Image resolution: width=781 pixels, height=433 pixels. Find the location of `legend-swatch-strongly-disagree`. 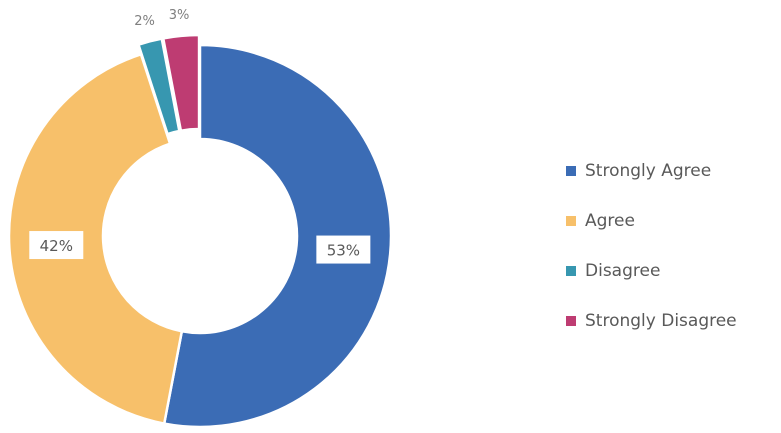

legend-swatch-strongly-disagree is located at coordinates (571, 321).